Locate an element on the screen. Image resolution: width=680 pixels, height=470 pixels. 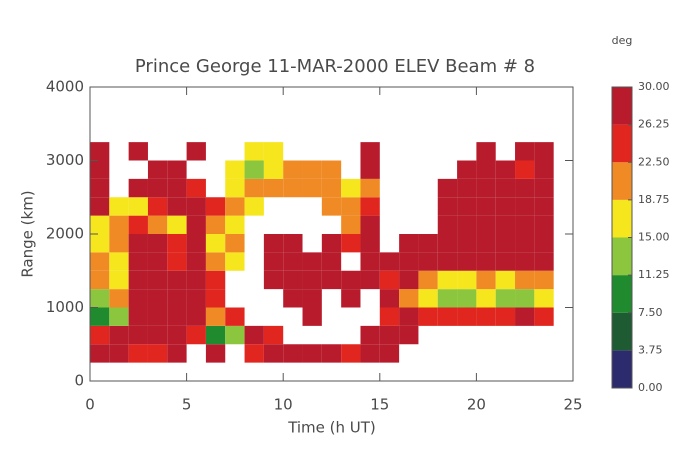
x-tick-label: 15 is located at coordinates (379, 405).